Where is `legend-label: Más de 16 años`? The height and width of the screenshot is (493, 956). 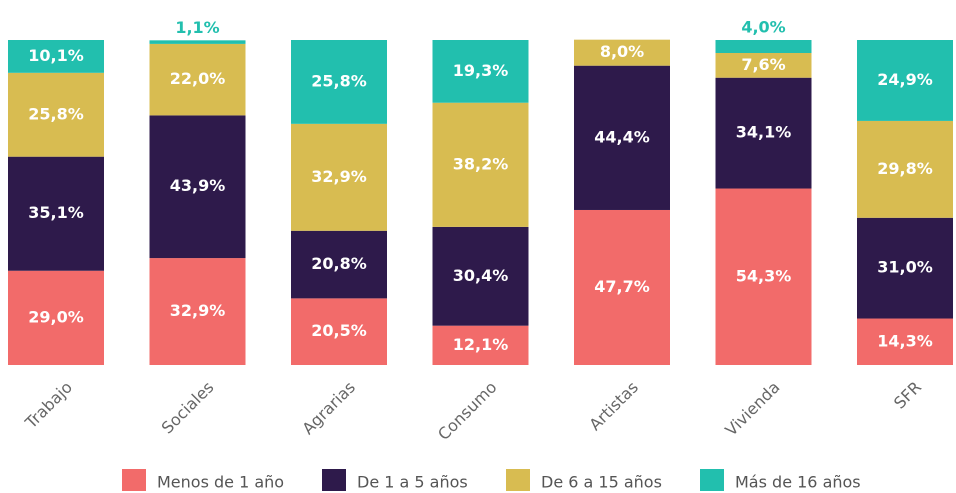
legend-label: Más de 16 años is located at coordinates (798, 482).